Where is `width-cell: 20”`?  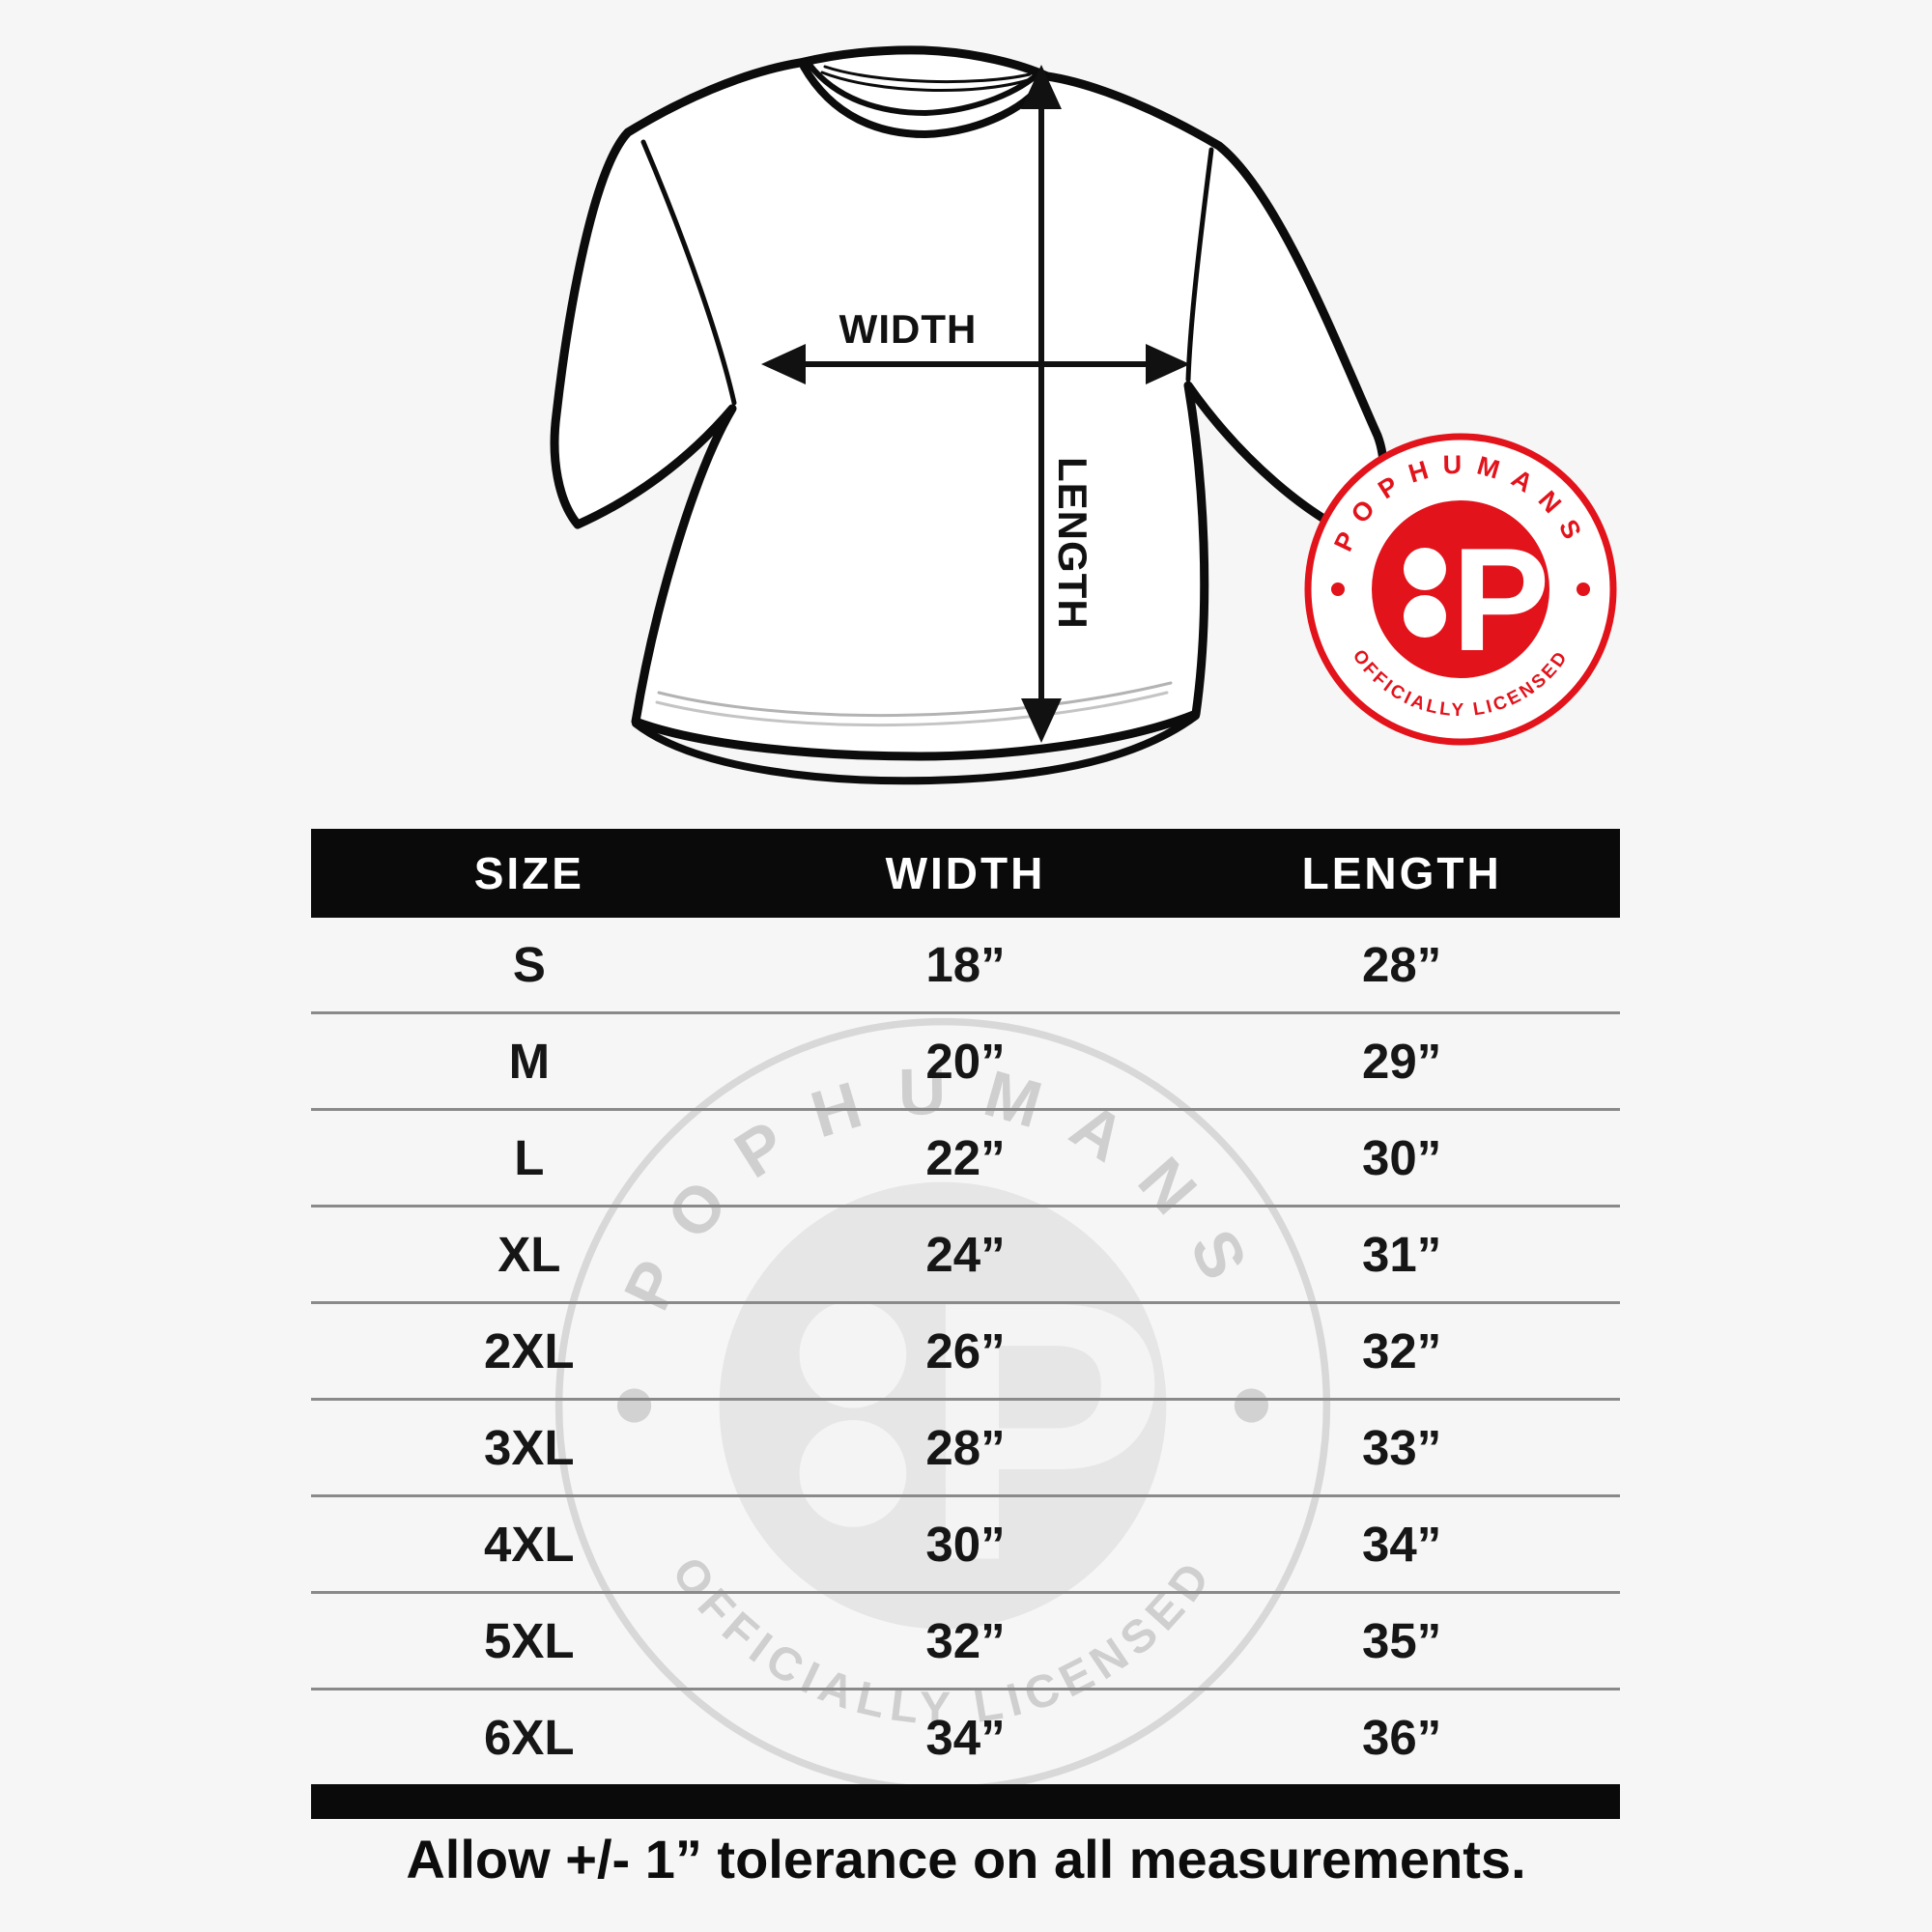 width-cell: 20” is located at coordinates (965, 1061).